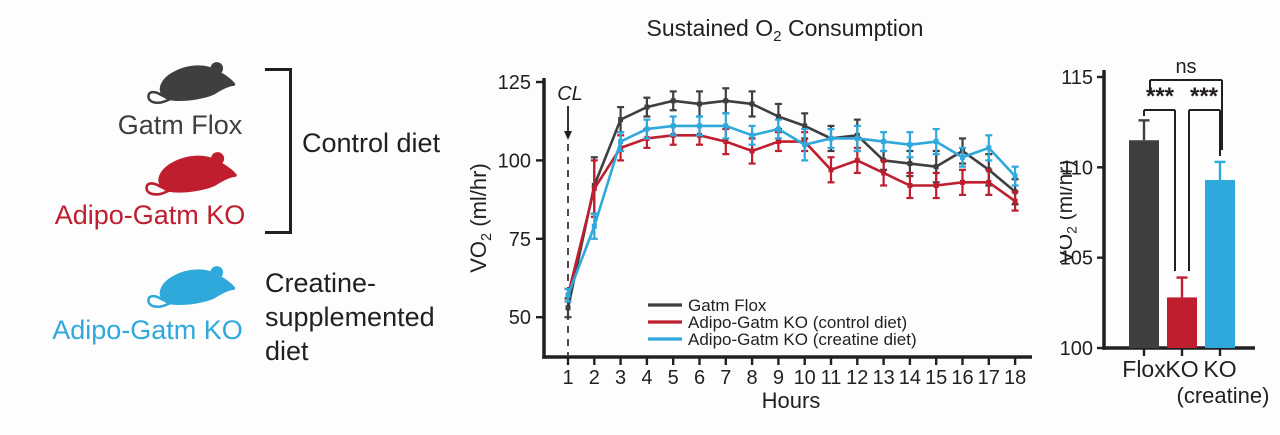  Describe the element at coordinates (191, 287) in the screenshot. I see `mouse-icon-adipo-gatm-ko-creatine` at that location.